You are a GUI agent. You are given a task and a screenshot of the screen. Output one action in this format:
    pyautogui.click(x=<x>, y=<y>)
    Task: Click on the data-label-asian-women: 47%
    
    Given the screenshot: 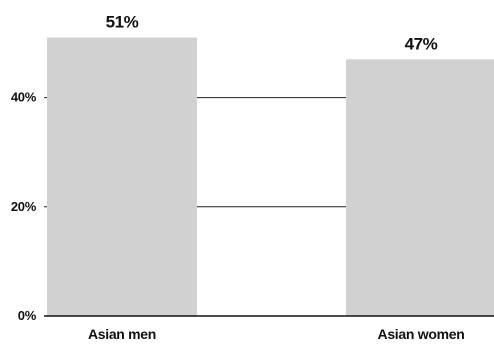 What is the action you would take?
    pyautogui.click(x=421, y=43)
    